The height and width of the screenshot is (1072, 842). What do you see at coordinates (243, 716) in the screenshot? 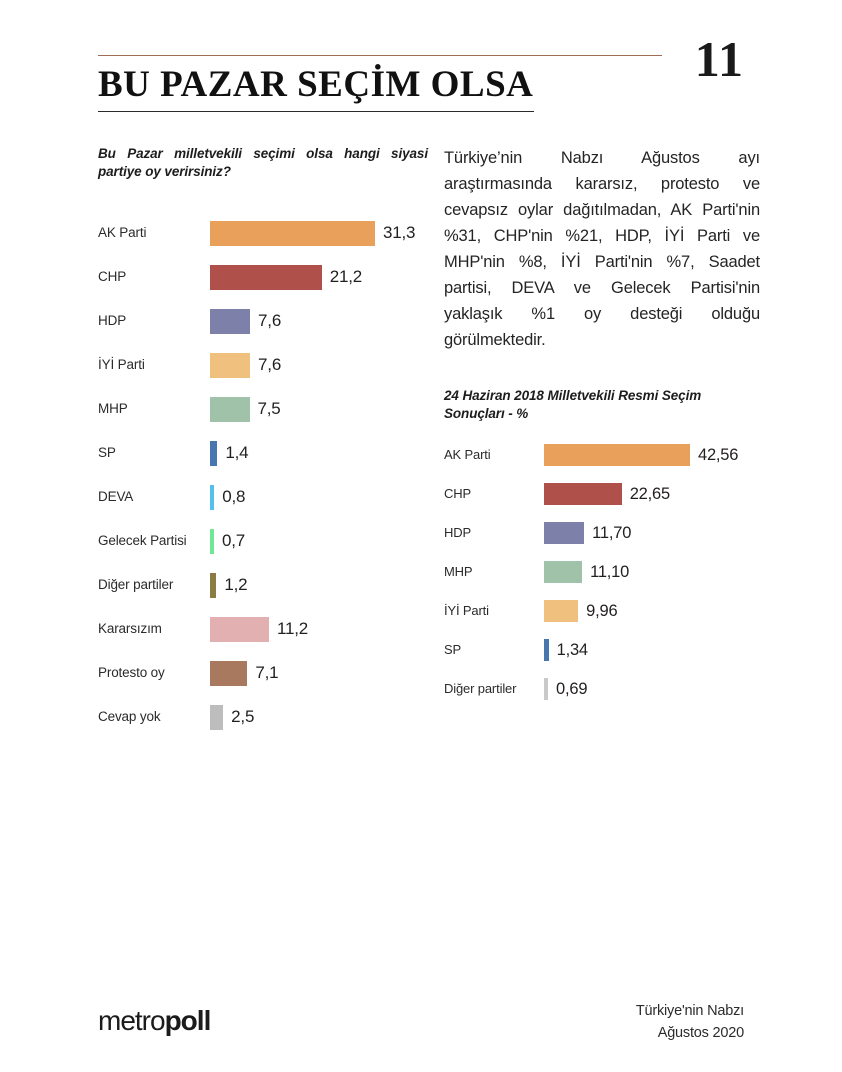
I see `bar-value-label: 2,5` at bounding box center [243, 716].